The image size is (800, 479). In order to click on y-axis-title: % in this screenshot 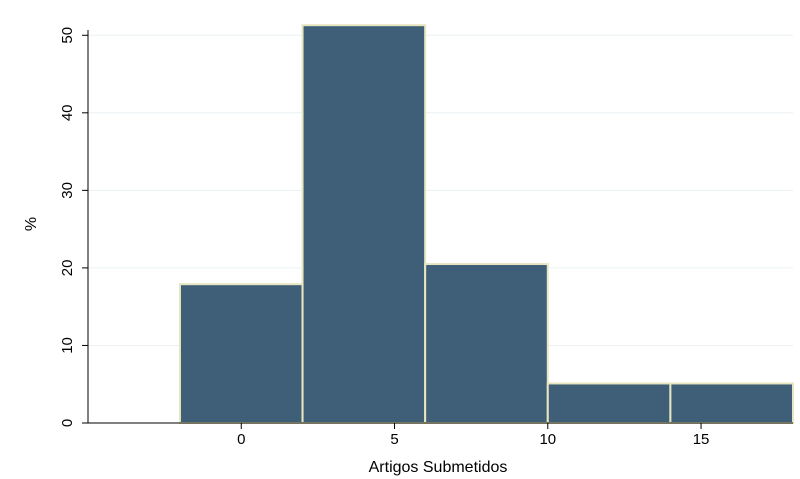, I will do `click(31, 224)`.